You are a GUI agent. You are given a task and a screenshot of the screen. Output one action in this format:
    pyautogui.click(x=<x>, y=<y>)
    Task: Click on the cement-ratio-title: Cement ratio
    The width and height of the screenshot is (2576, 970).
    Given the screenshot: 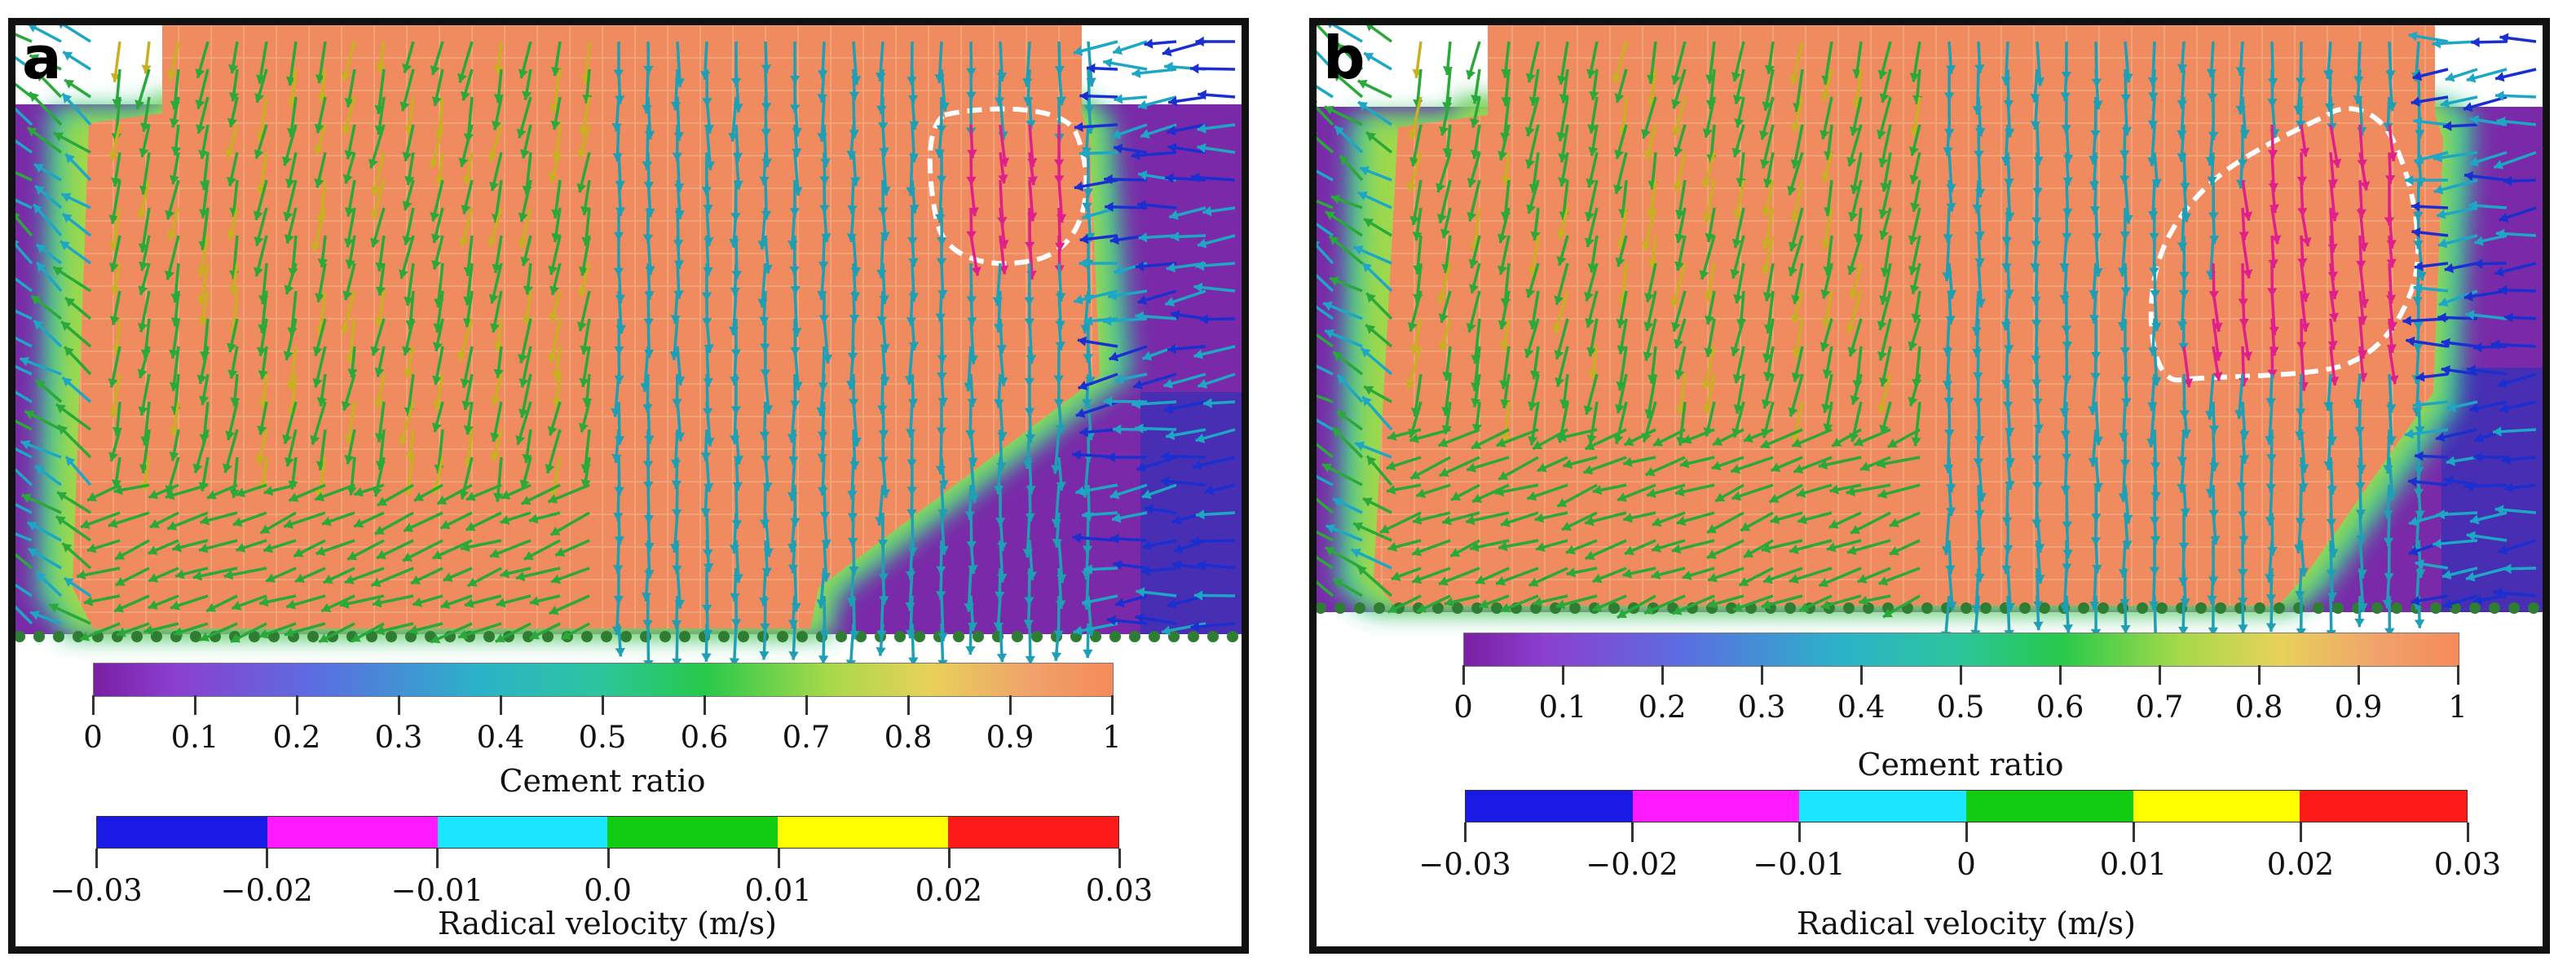 What is the action you would take?
    pyautogui.click(x=1960, y=765)
    